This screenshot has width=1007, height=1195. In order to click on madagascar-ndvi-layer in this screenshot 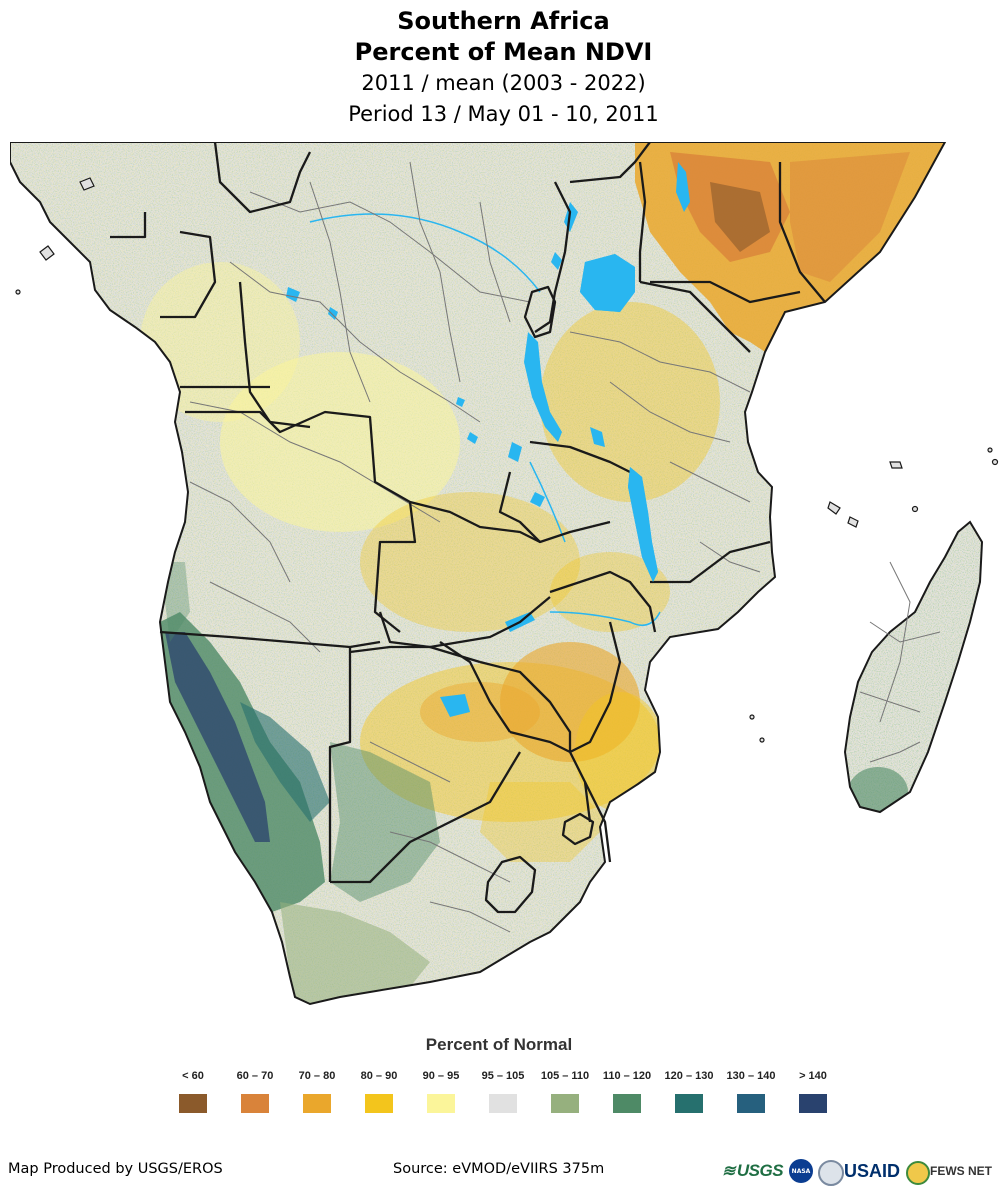, I will do `click(913, 667)`.